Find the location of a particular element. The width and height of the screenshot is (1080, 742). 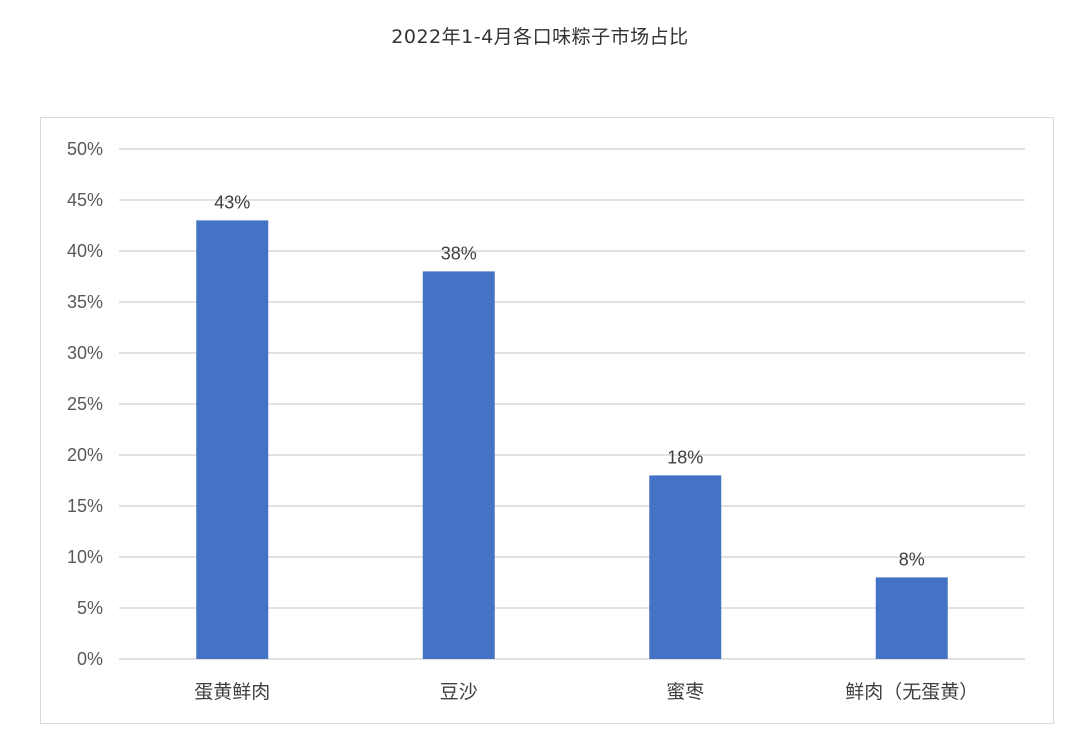

y-axis-tick-labels: 0% 5% 10% 15% 20% 25% 30% 35% 40% 45% 50% is located at coordinates (85, 404).